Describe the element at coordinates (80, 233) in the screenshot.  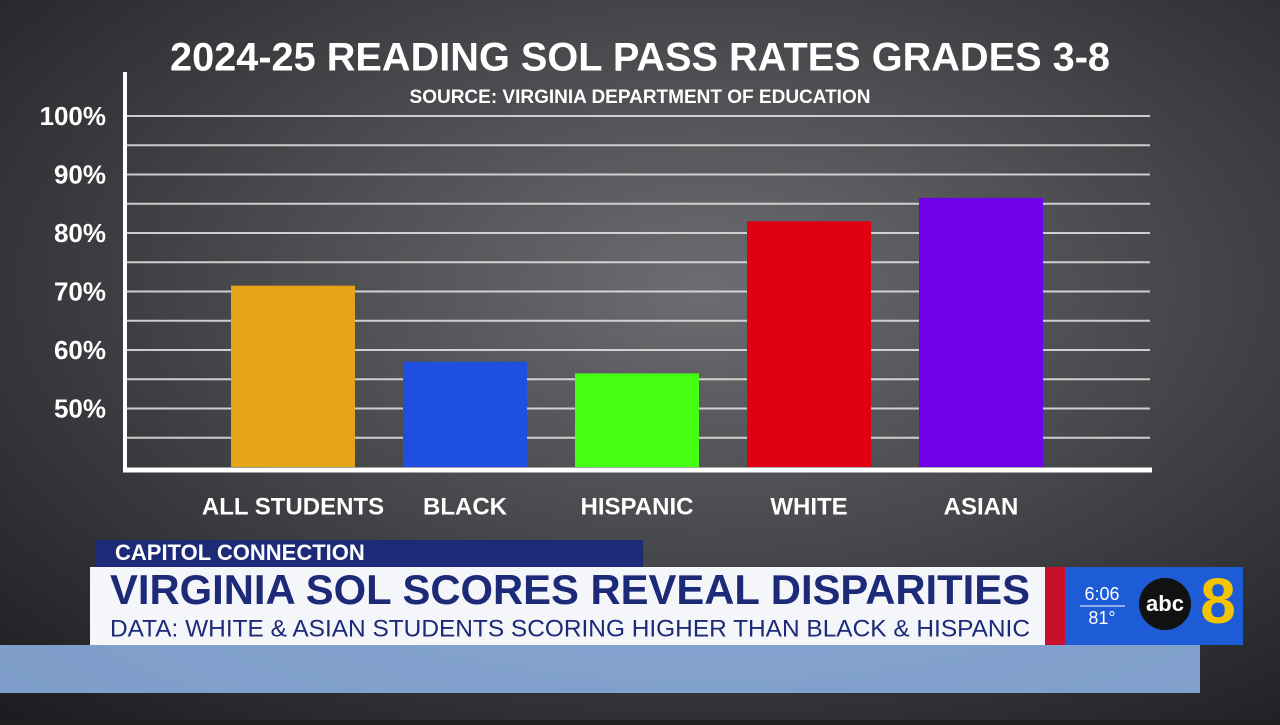
I see `y-tick-label: 80%` at that location.